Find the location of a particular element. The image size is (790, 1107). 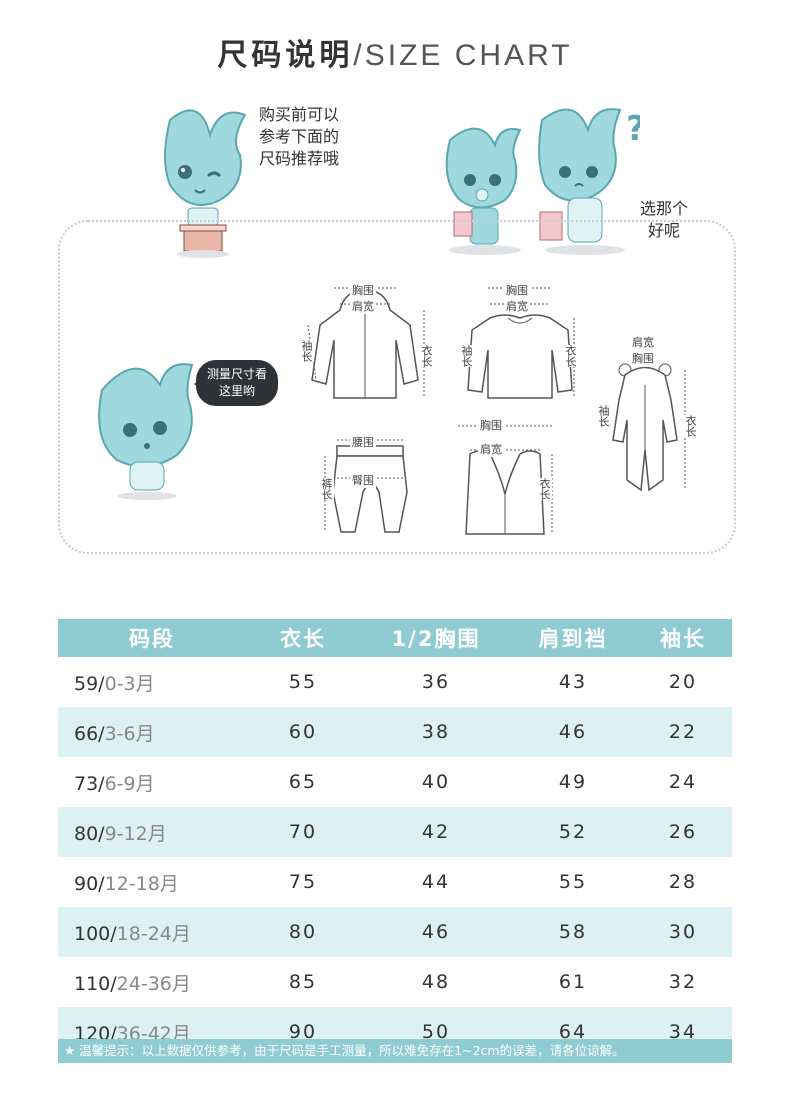

jacket-length-label: 衣长 is located at coordinates (426, 356).